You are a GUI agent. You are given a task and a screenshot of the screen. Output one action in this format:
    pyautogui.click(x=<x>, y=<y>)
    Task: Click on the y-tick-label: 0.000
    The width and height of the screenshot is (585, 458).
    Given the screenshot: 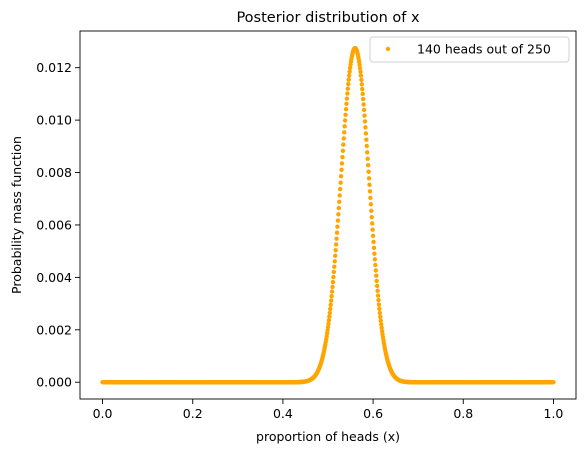 What is the action you would take?
    pyautogui.click(x=54, y=382)
    